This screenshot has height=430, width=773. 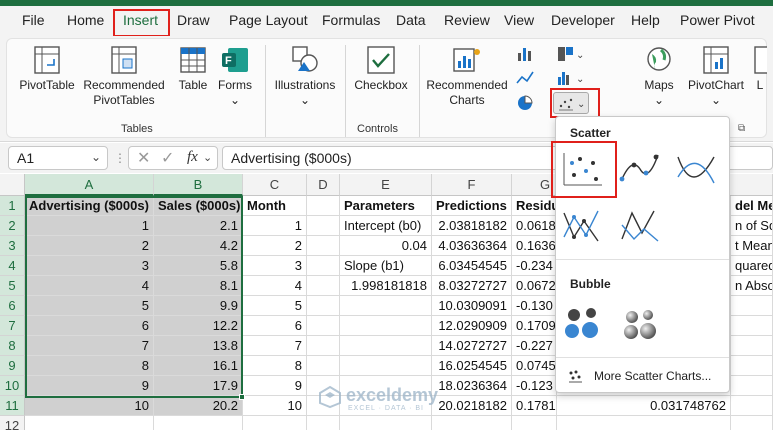 I want to click on cell-c11: 10, so click(x=275, y=406).